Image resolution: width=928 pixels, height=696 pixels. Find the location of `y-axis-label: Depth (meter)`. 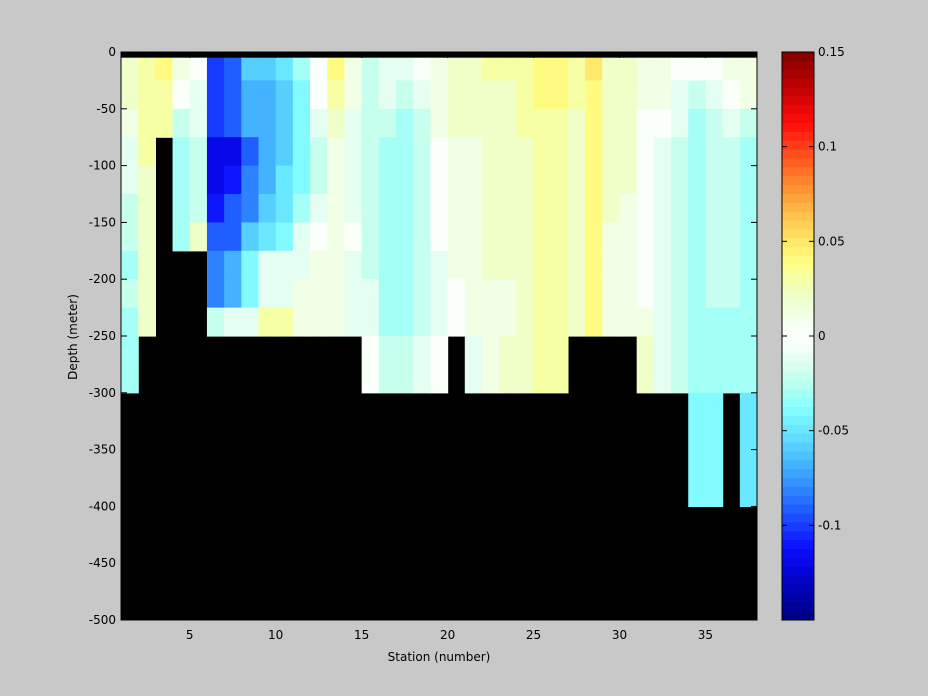

y-axis-label: Depth (meter) is located at coordinates (73, 337).